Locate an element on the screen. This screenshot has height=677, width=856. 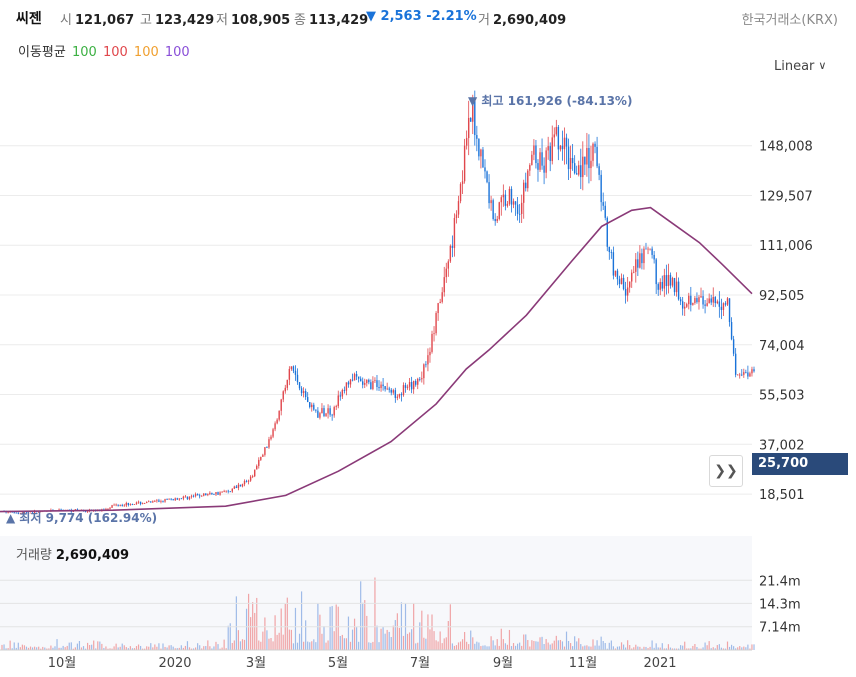
volume-title: 거래량 2,690,409 is located at coordinates (73, 555).